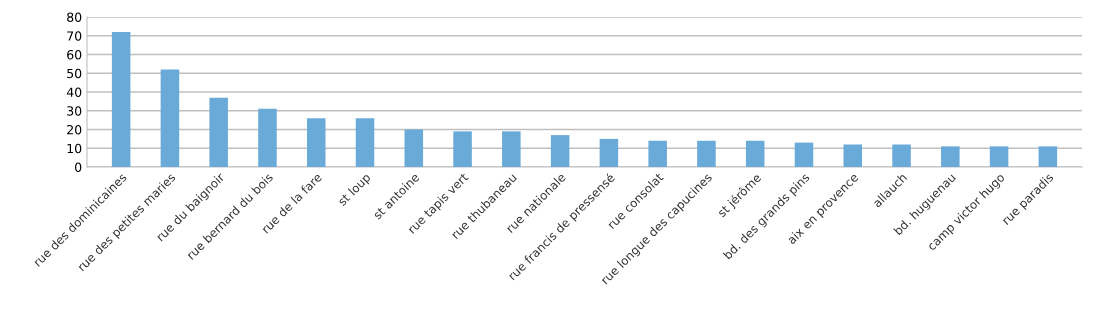 Image resolution: width=1100 pixels, height=321 pixels. Describe the element at coordinates (74, 54) in the screenshot. I see `y-tick-label: 60` at that location.